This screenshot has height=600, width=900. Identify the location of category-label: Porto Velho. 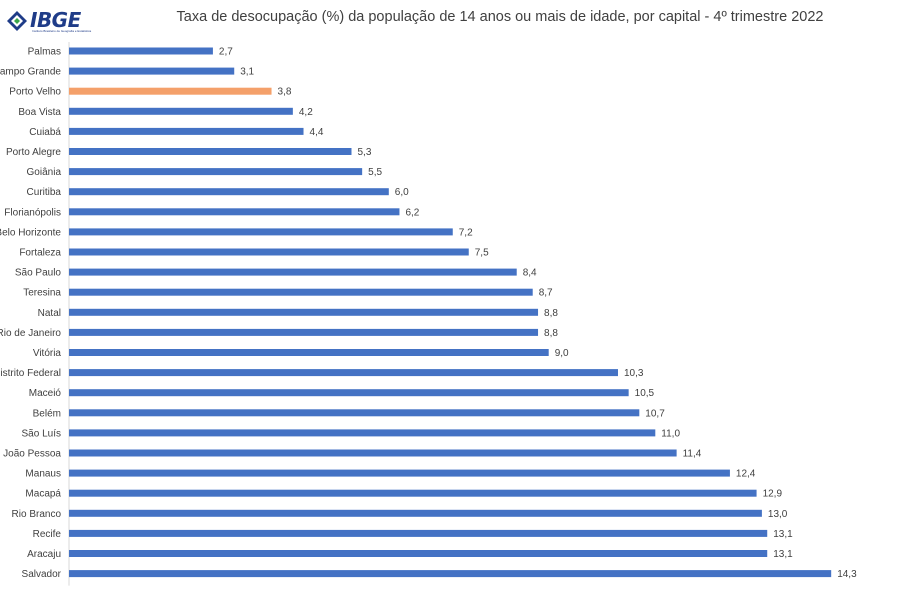
(35, 92).